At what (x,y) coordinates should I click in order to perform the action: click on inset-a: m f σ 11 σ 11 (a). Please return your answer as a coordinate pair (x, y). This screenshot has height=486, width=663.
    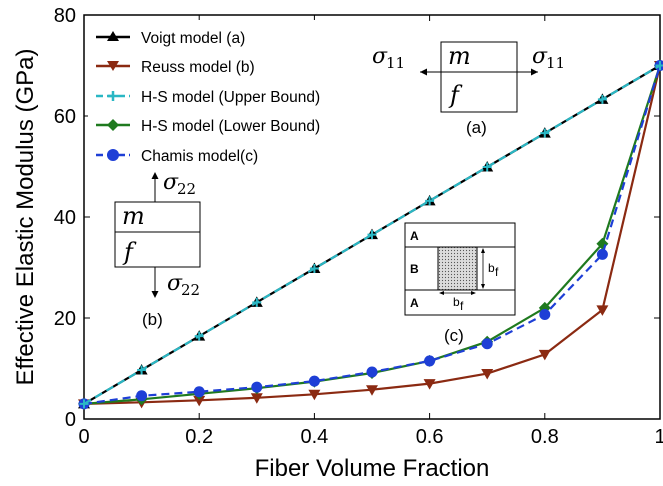
    Looking at the image, I should click on (468, 89).